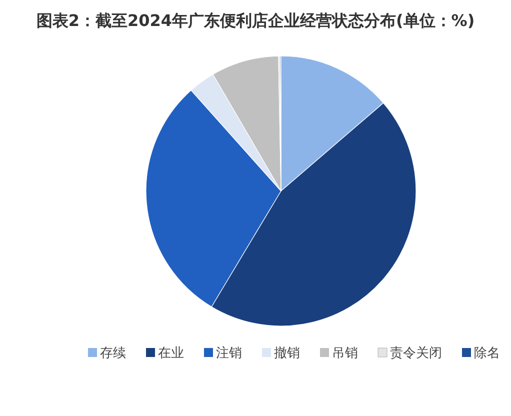 This screenshot has height=416, width=511. What do you see at coordinates (487, 353) in the screenshot?
I see `legend-label: 除名` at bounding box center [487, 353].